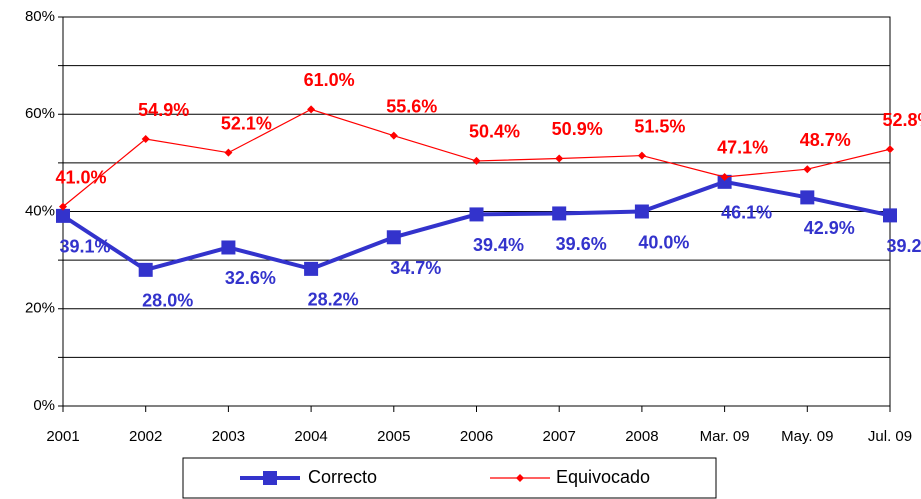 The width and height of the screenshot is (921, 499). What do you see at coordinates (310, 436) in the screenshot?
I see `x-tick-label: 2004` at bounding box center [310, 436].